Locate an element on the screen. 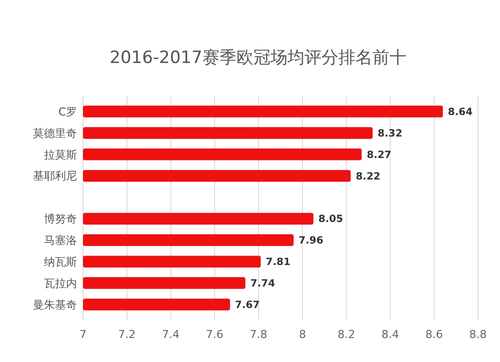 This screenshot has width=500, height=362. y-tick-label: 马塞洛 is located at coordinates (60, 241).